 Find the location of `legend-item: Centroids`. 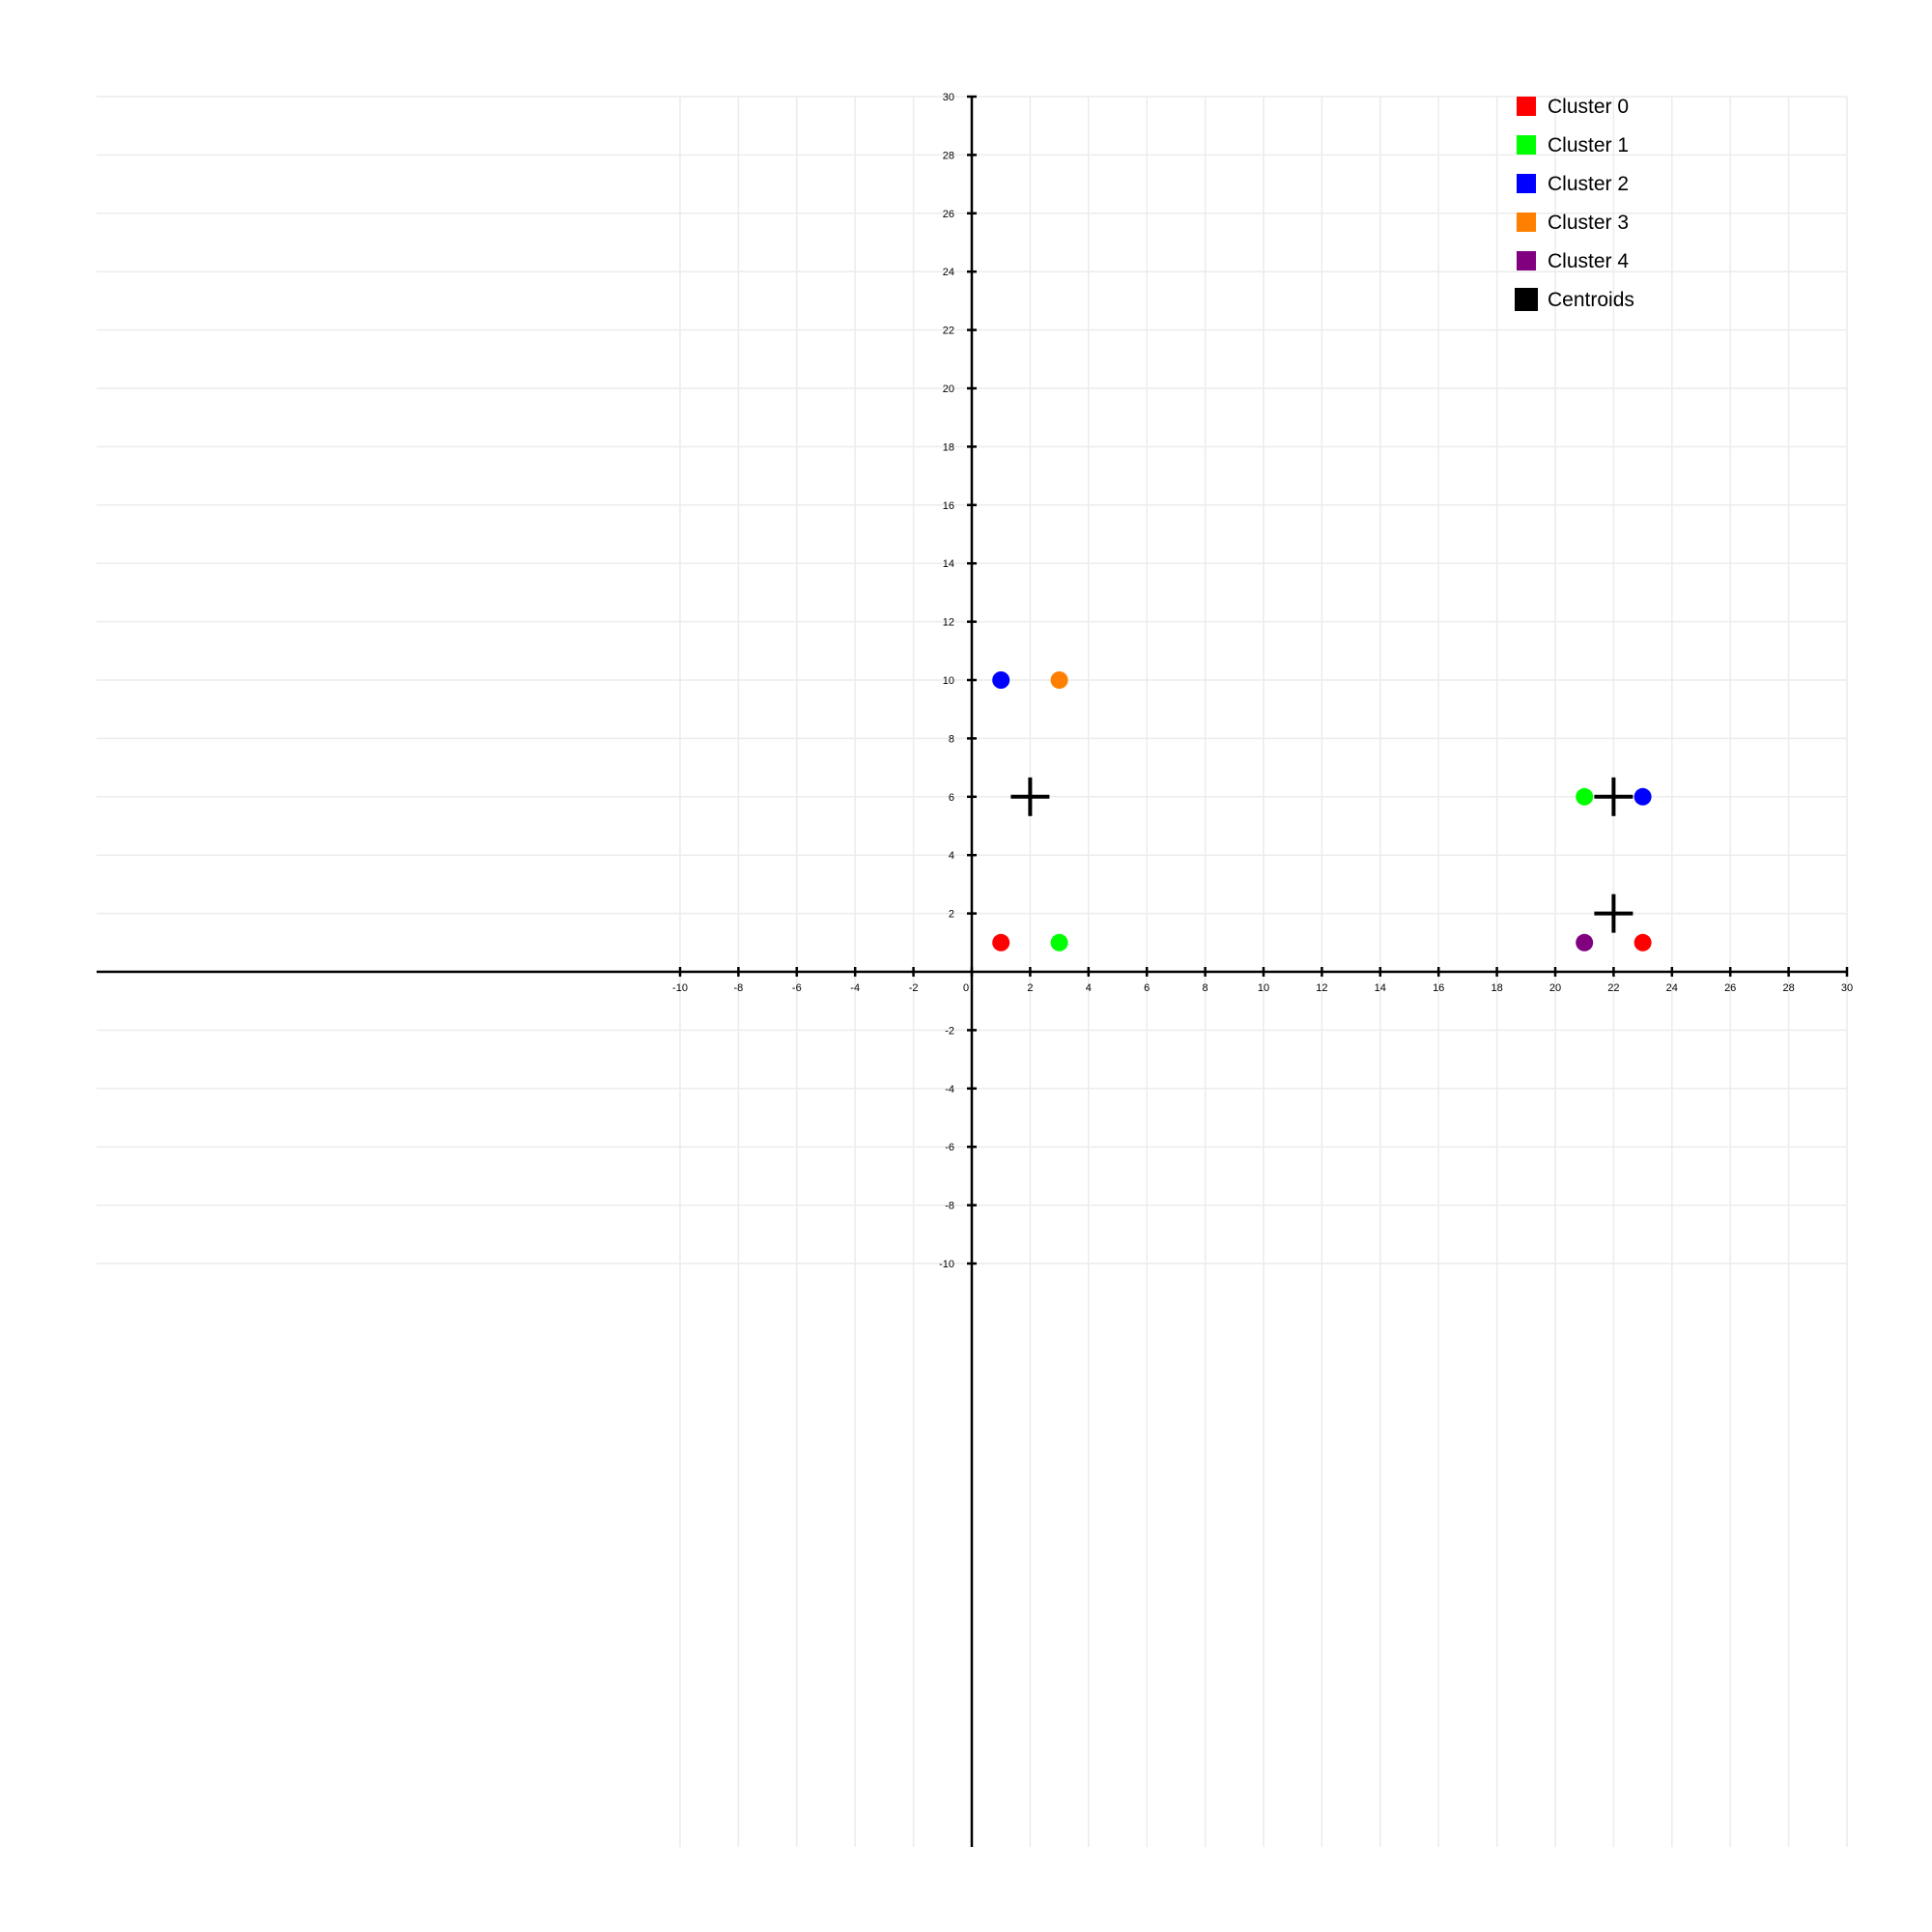

legend-item: Centroids is located at coordinates (1574, 299).